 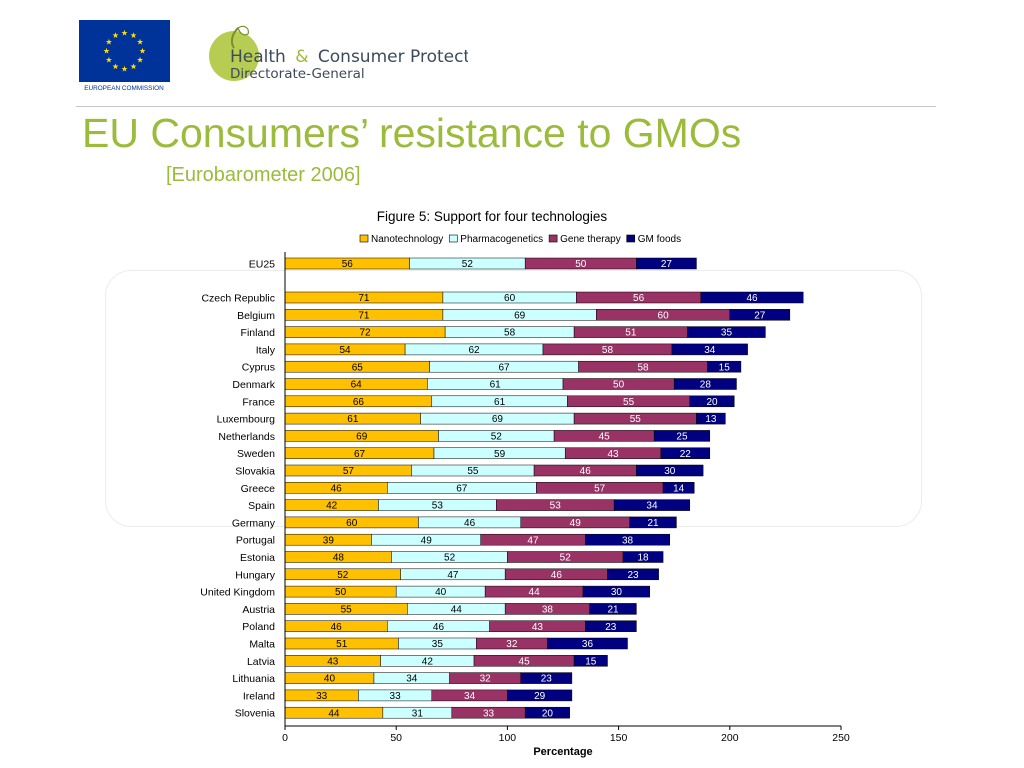 What do you see at coordinates (359, 402) in the screenshot?
I see `bar-value-label: 66` at bounding box center [359, 402].